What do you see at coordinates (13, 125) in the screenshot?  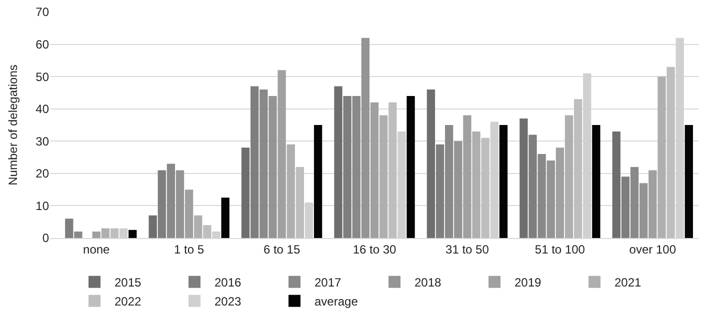 I see `y-axis-title: Number of delegations` at bounding box center [13, 125].